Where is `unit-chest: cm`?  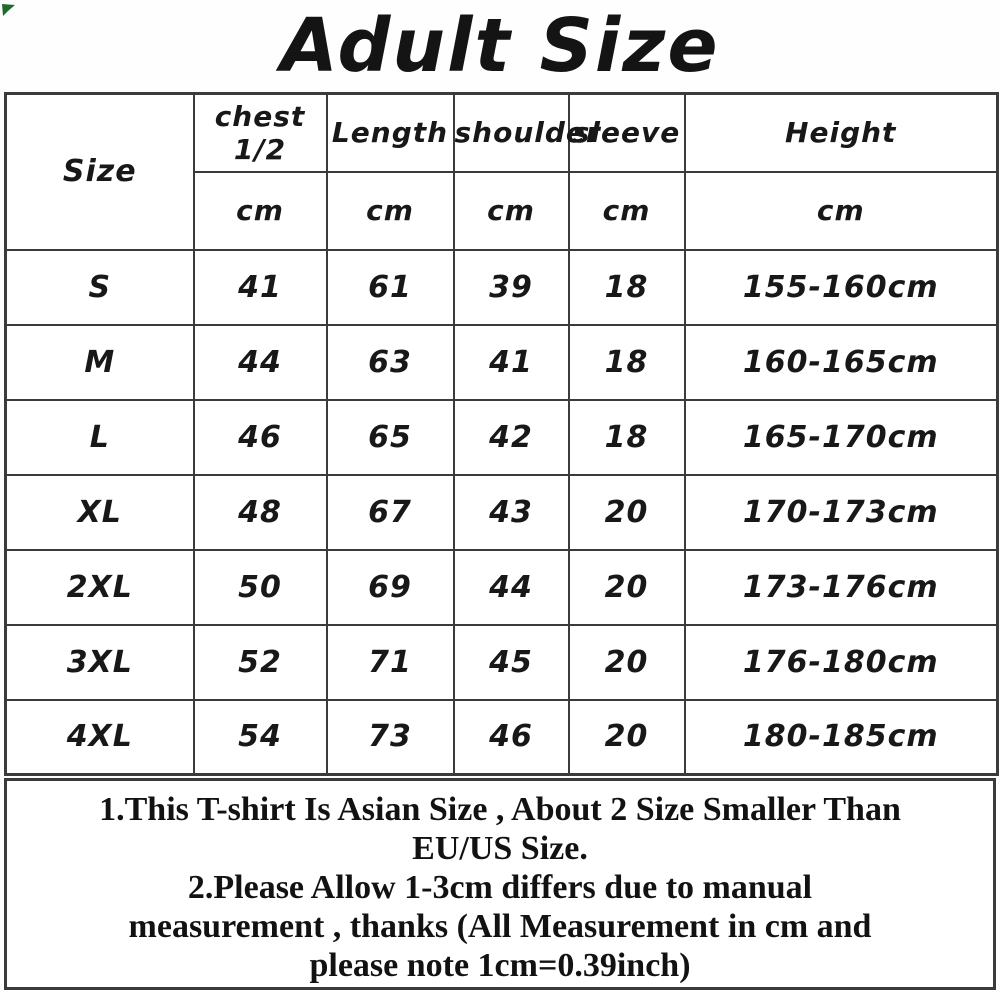
unit-chest: cm is located at coordinates (260, 210).